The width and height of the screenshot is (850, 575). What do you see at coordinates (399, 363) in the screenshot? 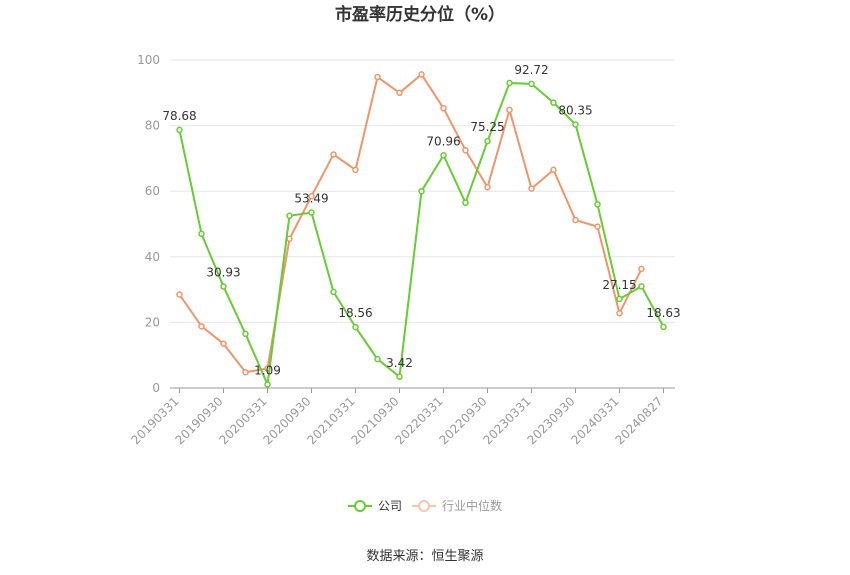
I see `company-data-label: 3.42` at bounding box center [399, 363].